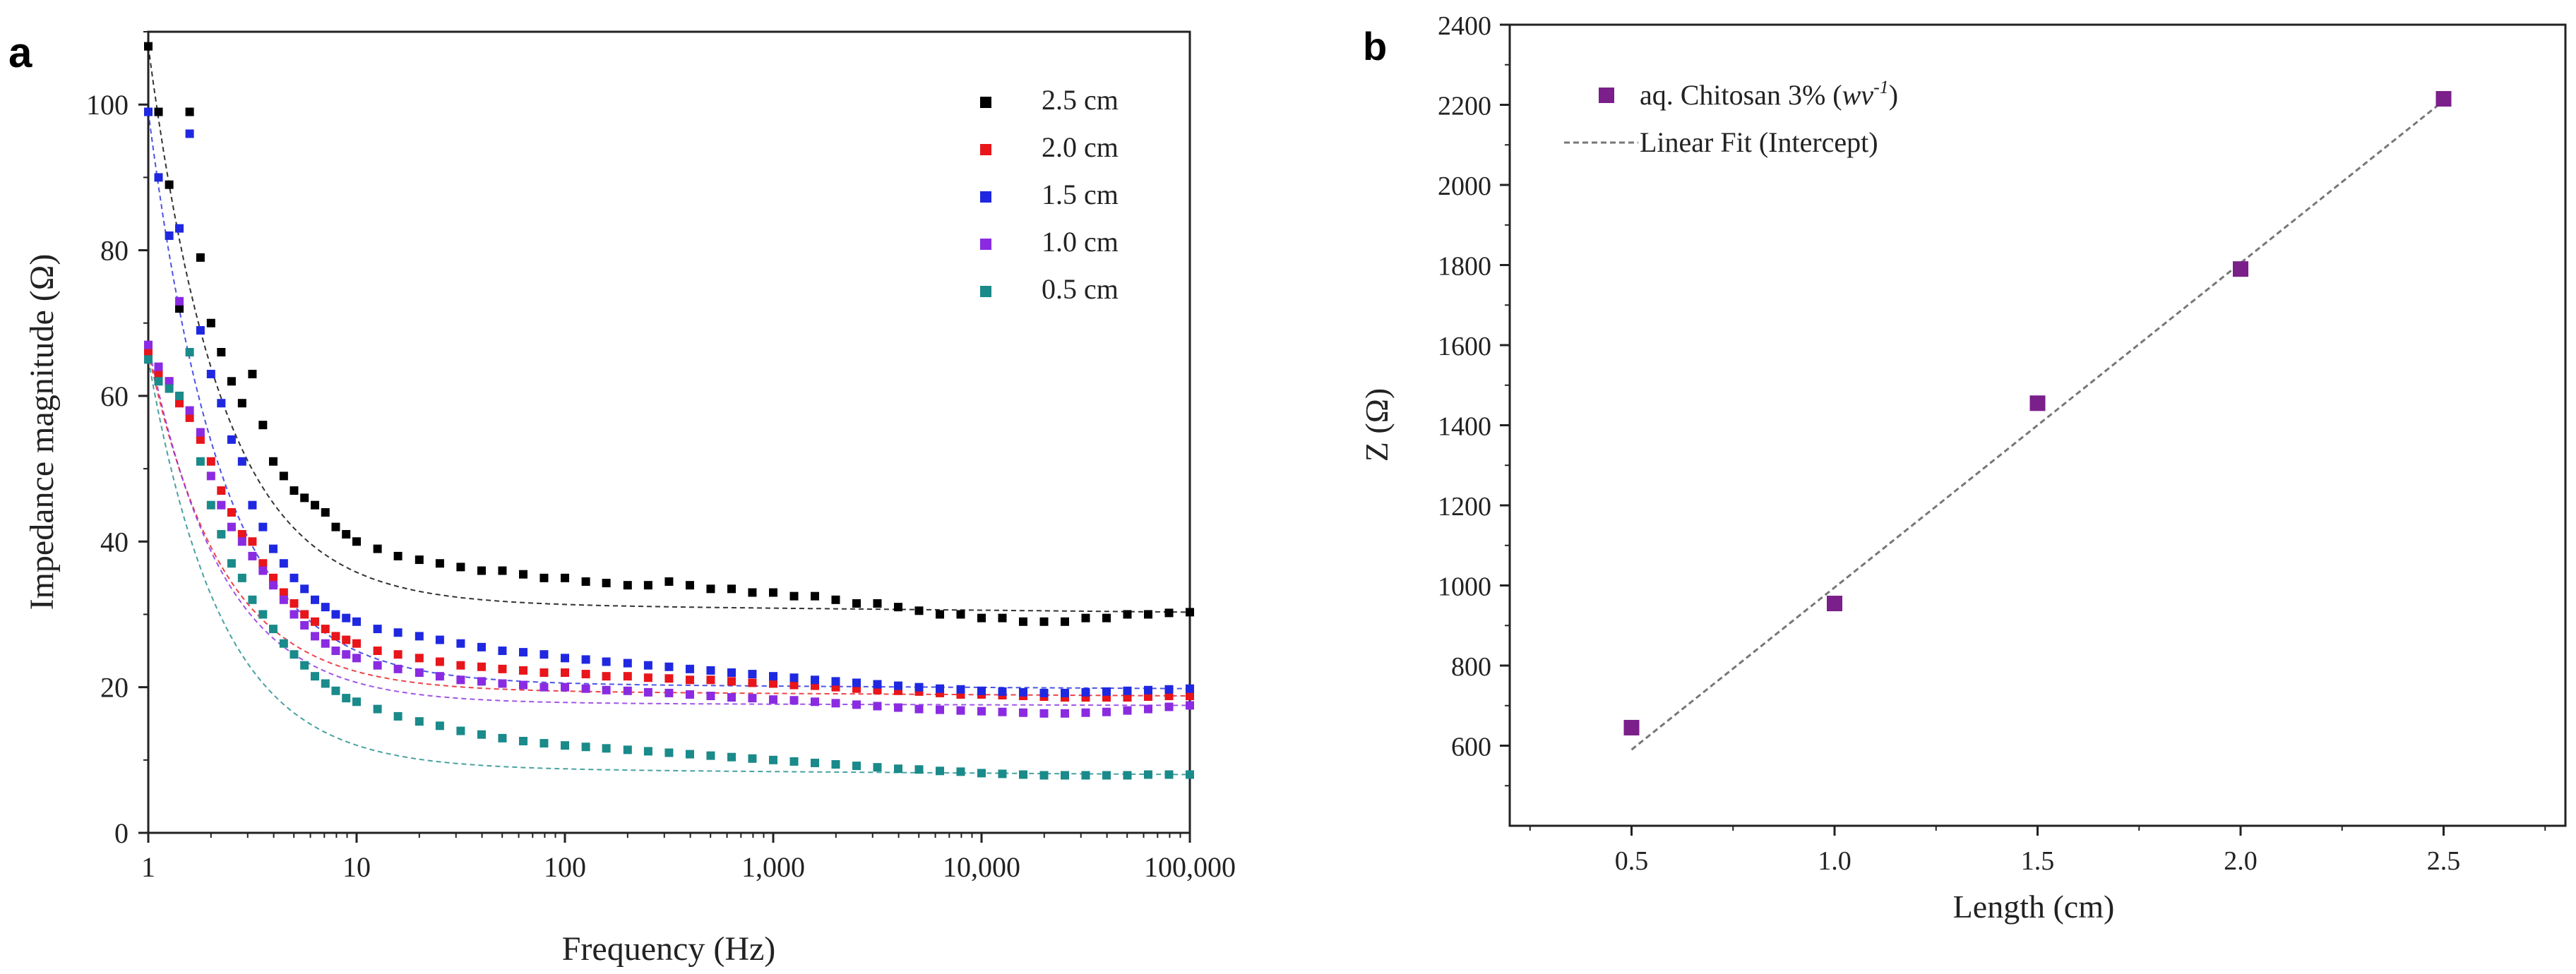 This screenshot has width=2576, height=974. I want to click on y-tick-label-b: 1000, so click(1464, 587).